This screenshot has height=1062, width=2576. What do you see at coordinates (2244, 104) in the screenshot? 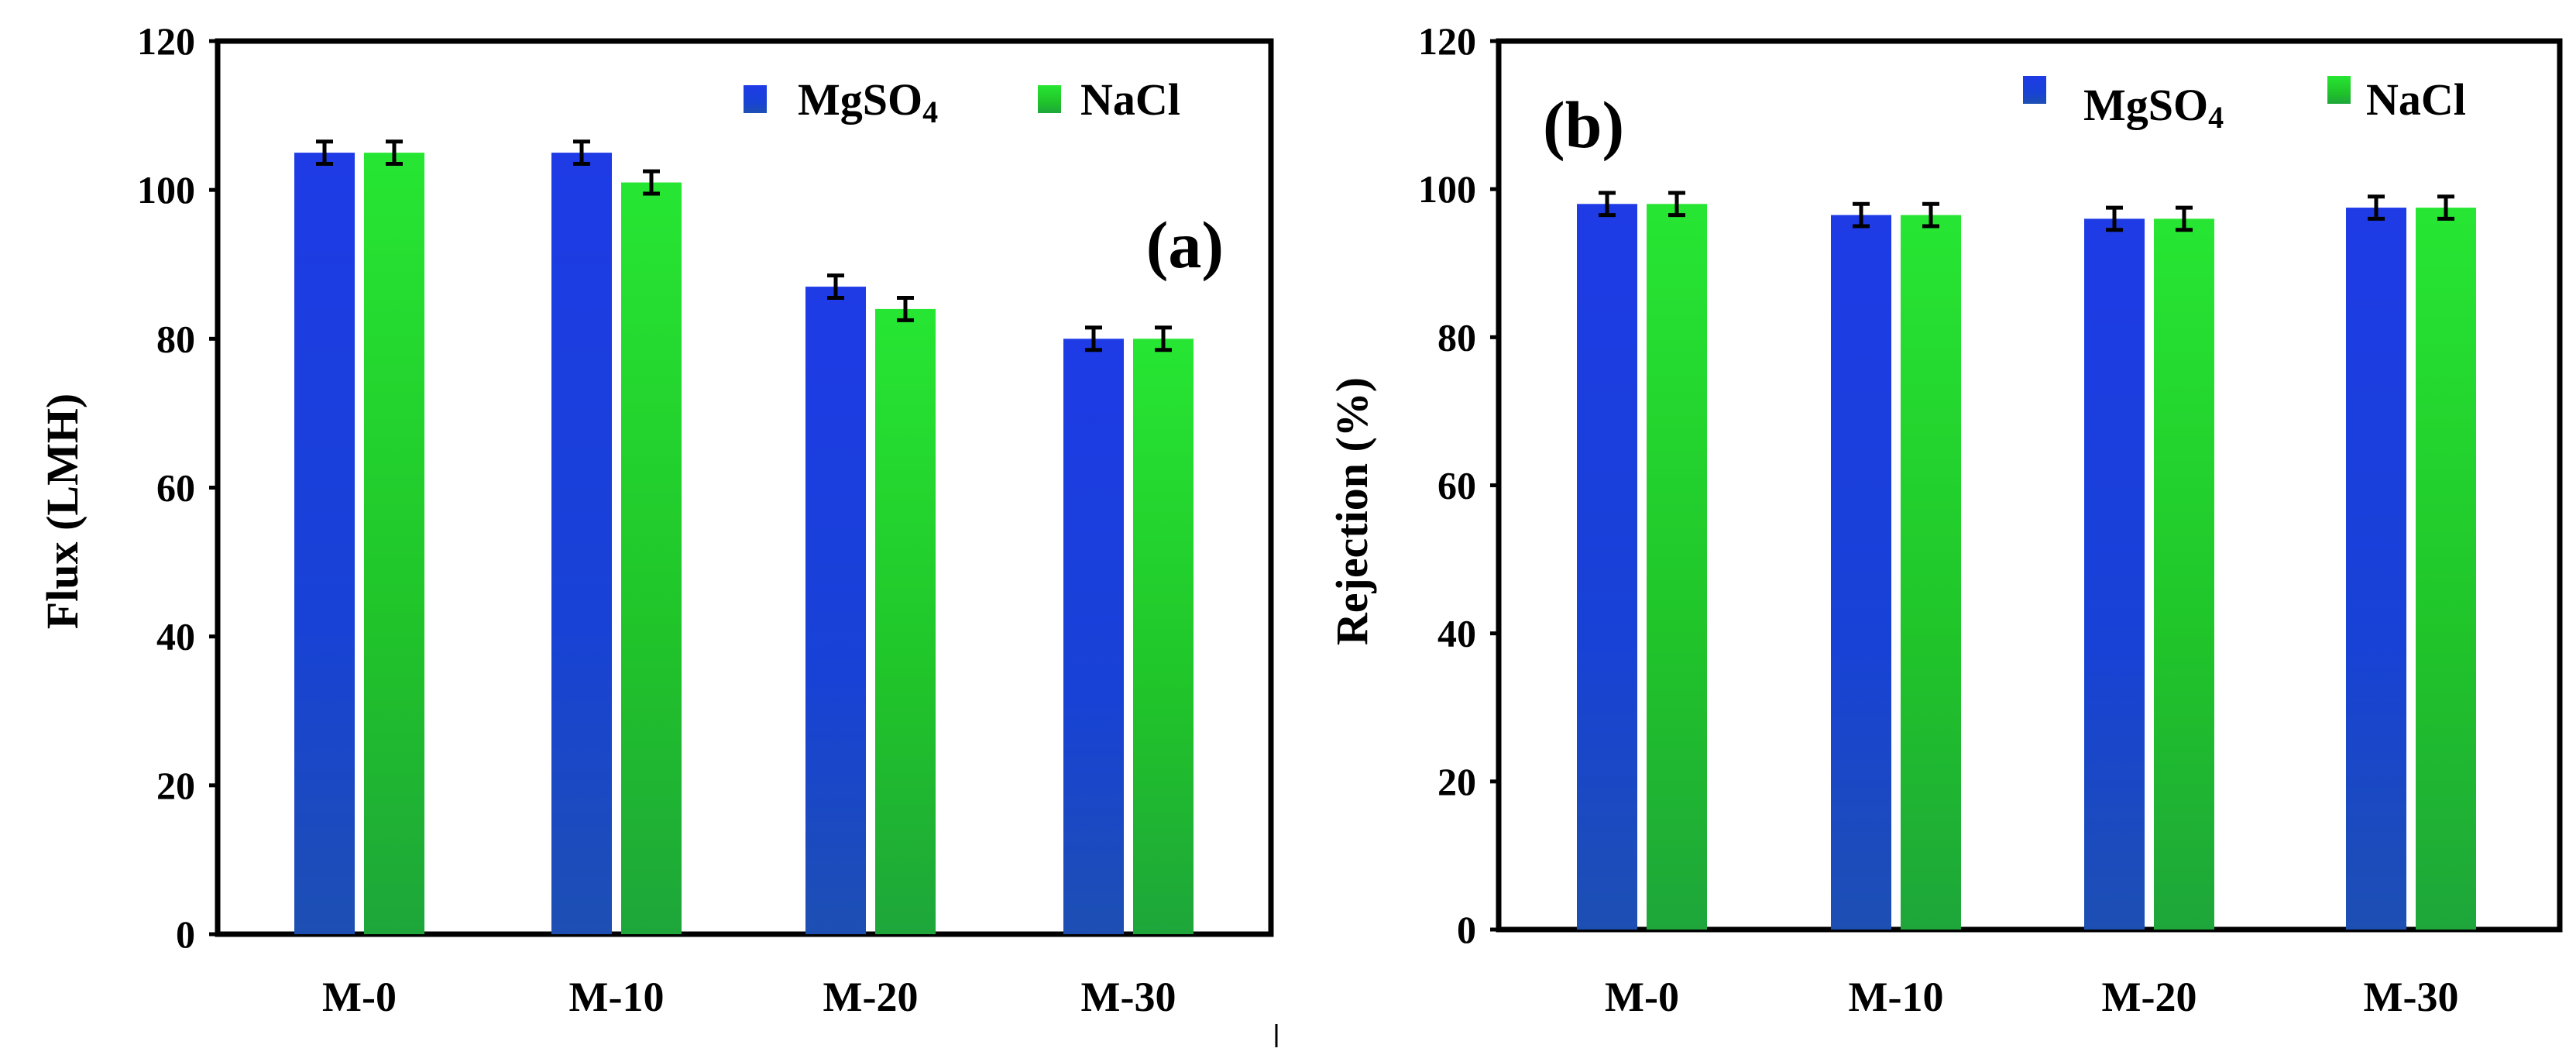
I see `legend-b: MgSO4 NaCl` at bounding box center [2244, 104].